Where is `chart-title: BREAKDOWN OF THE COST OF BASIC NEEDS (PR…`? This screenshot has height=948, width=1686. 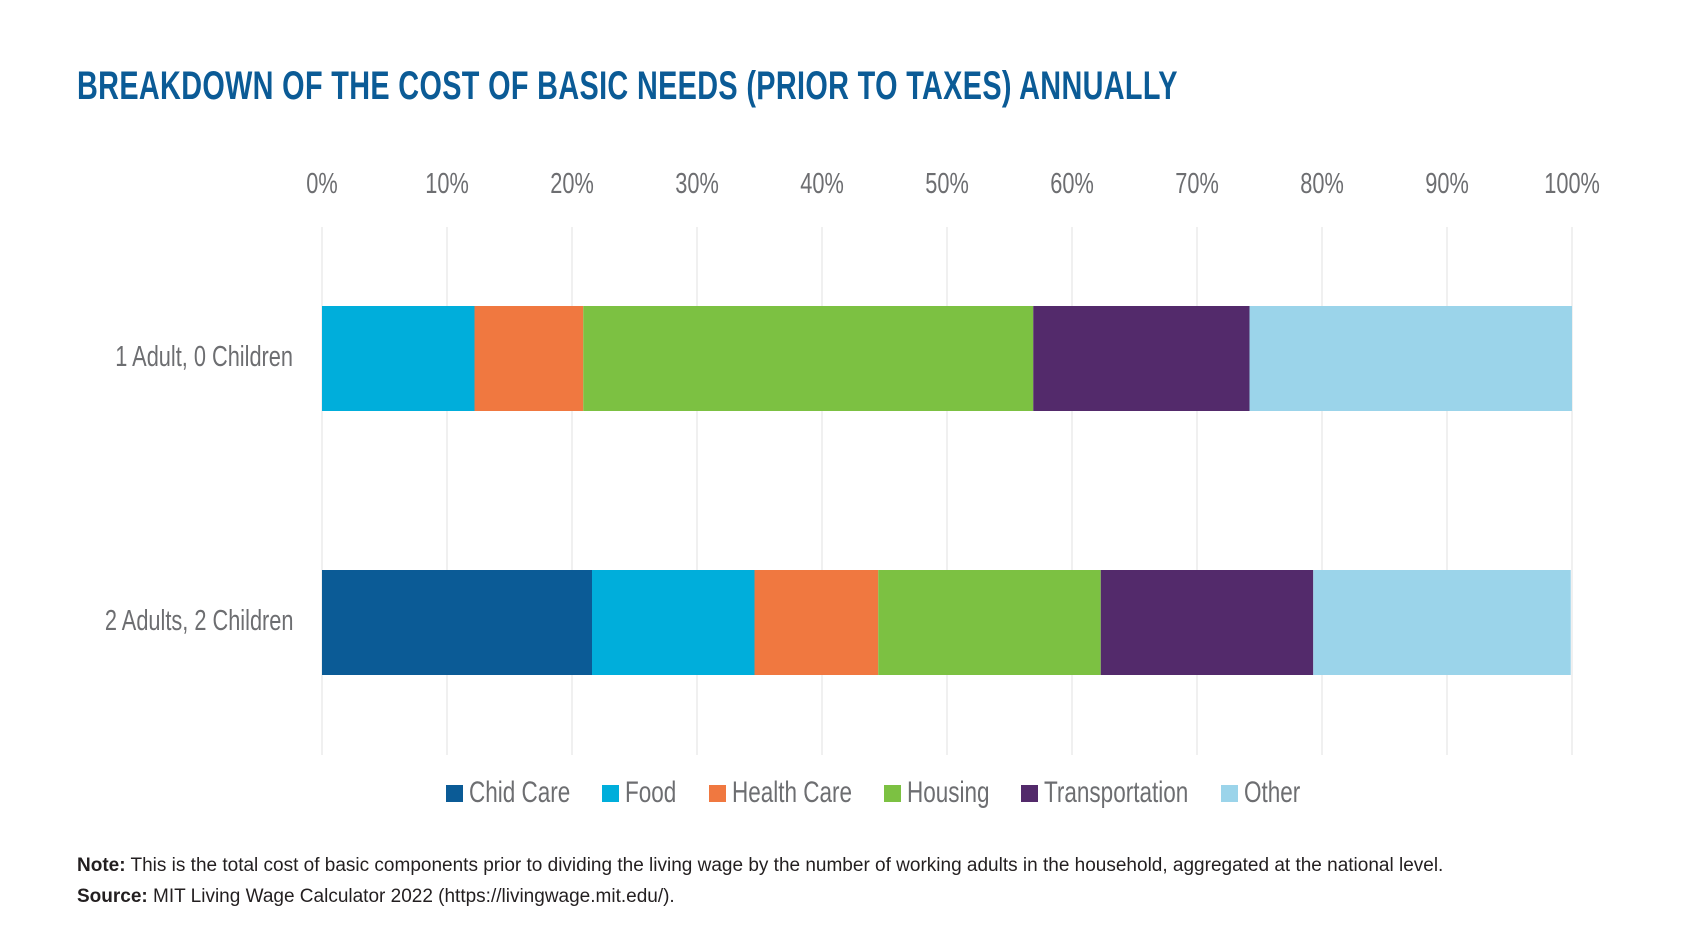
chart-title: BREAKDOWN OF THE COST OF BASIC NEEDS (PR… is located at coordinates (627, 86).